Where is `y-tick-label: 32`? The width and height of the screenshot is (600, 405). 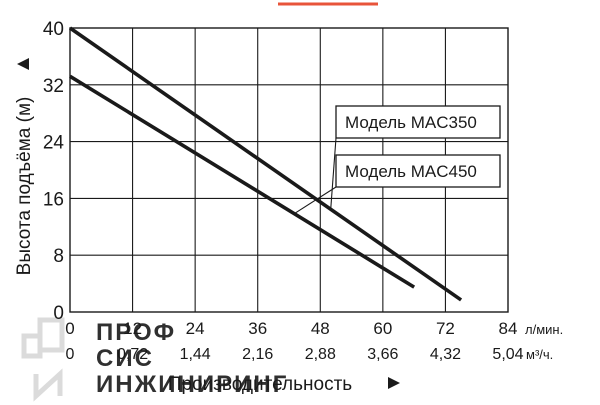
y-tick-label: 32 is located at coordinates (53, 86).